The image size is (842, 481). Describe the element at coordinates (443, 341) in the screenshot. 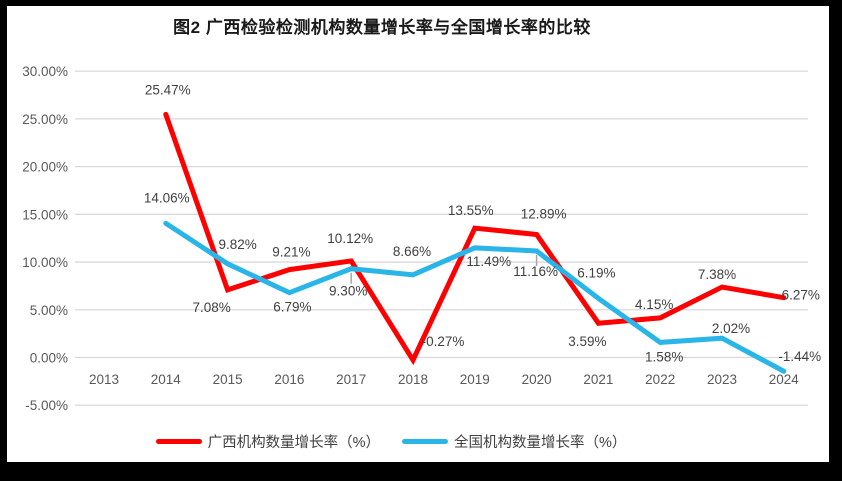

I see `data-label: -0.27%` at that location.